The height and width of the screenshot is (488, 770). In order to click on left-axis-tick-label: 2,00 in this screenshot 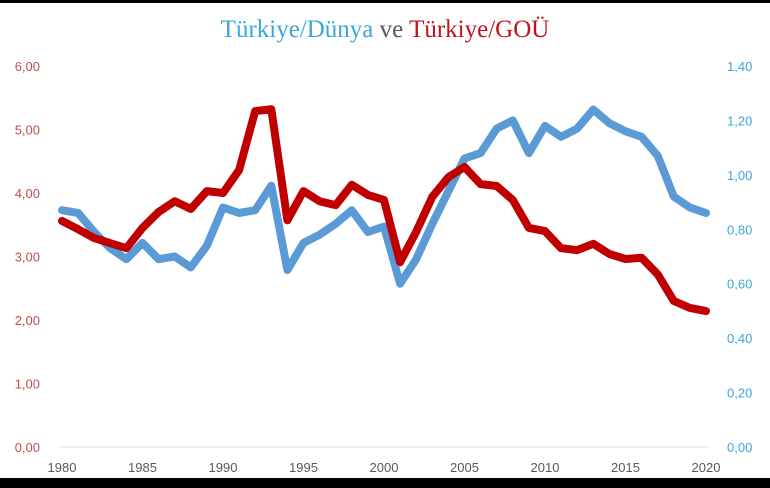, I will do `click(27, 320)`.